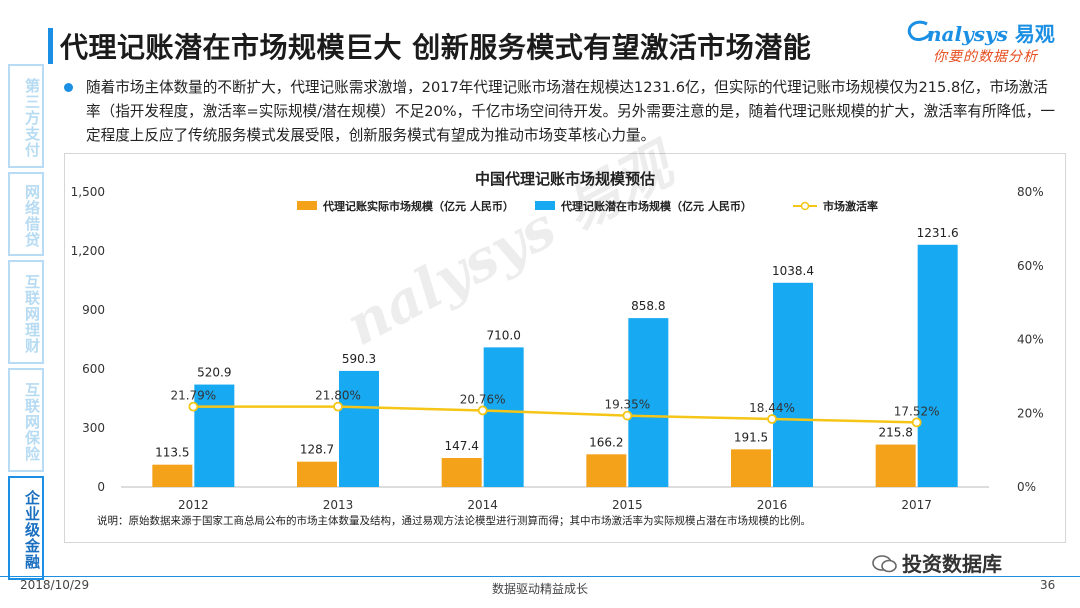 This screenshot has width=1080, height=608. What do you see at coordinates (101, 487) in the screenshot?
I see `left-axis-tick-label: 0` at bounding box center [101, 487].